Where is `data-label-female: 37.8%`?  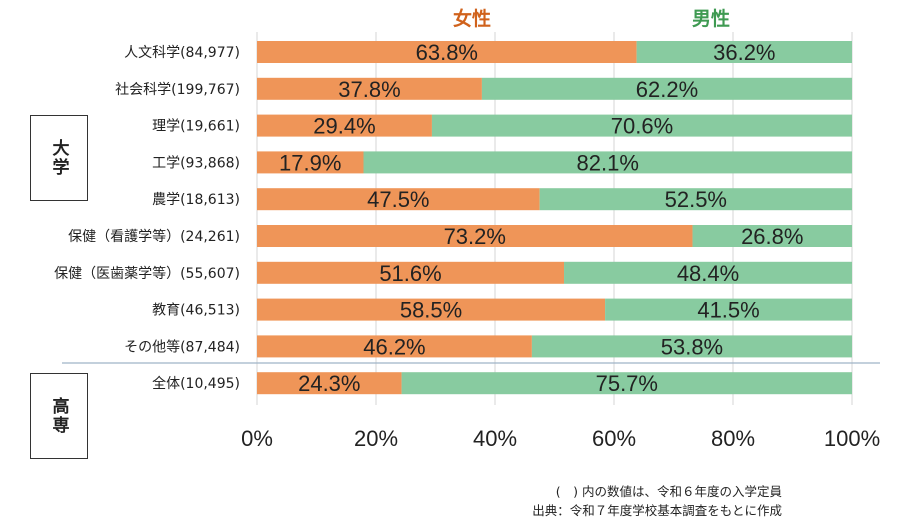 data-label-female: 37.8% is located at coordinates (369, 89).